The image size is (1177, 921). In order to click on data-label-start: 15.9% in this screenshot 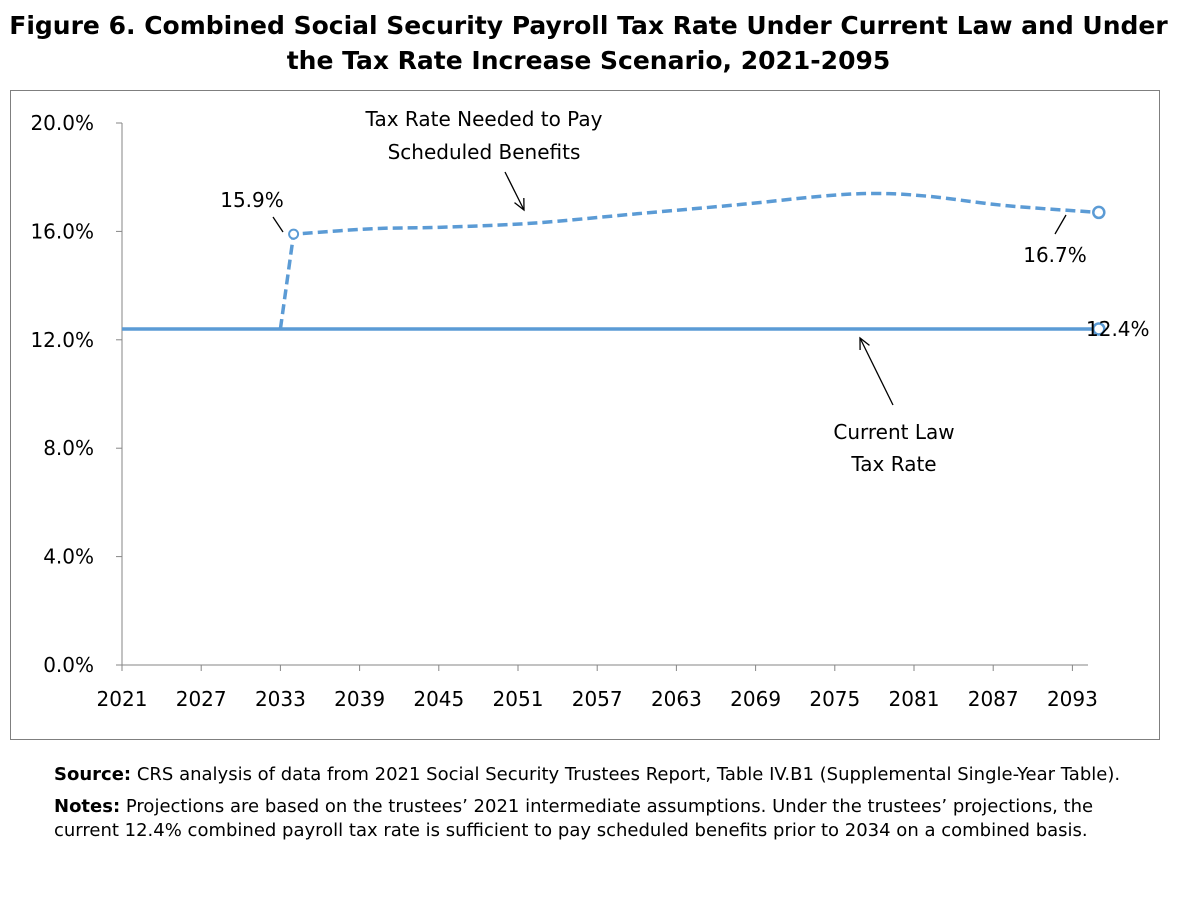, I will do `click(252, 200)`.